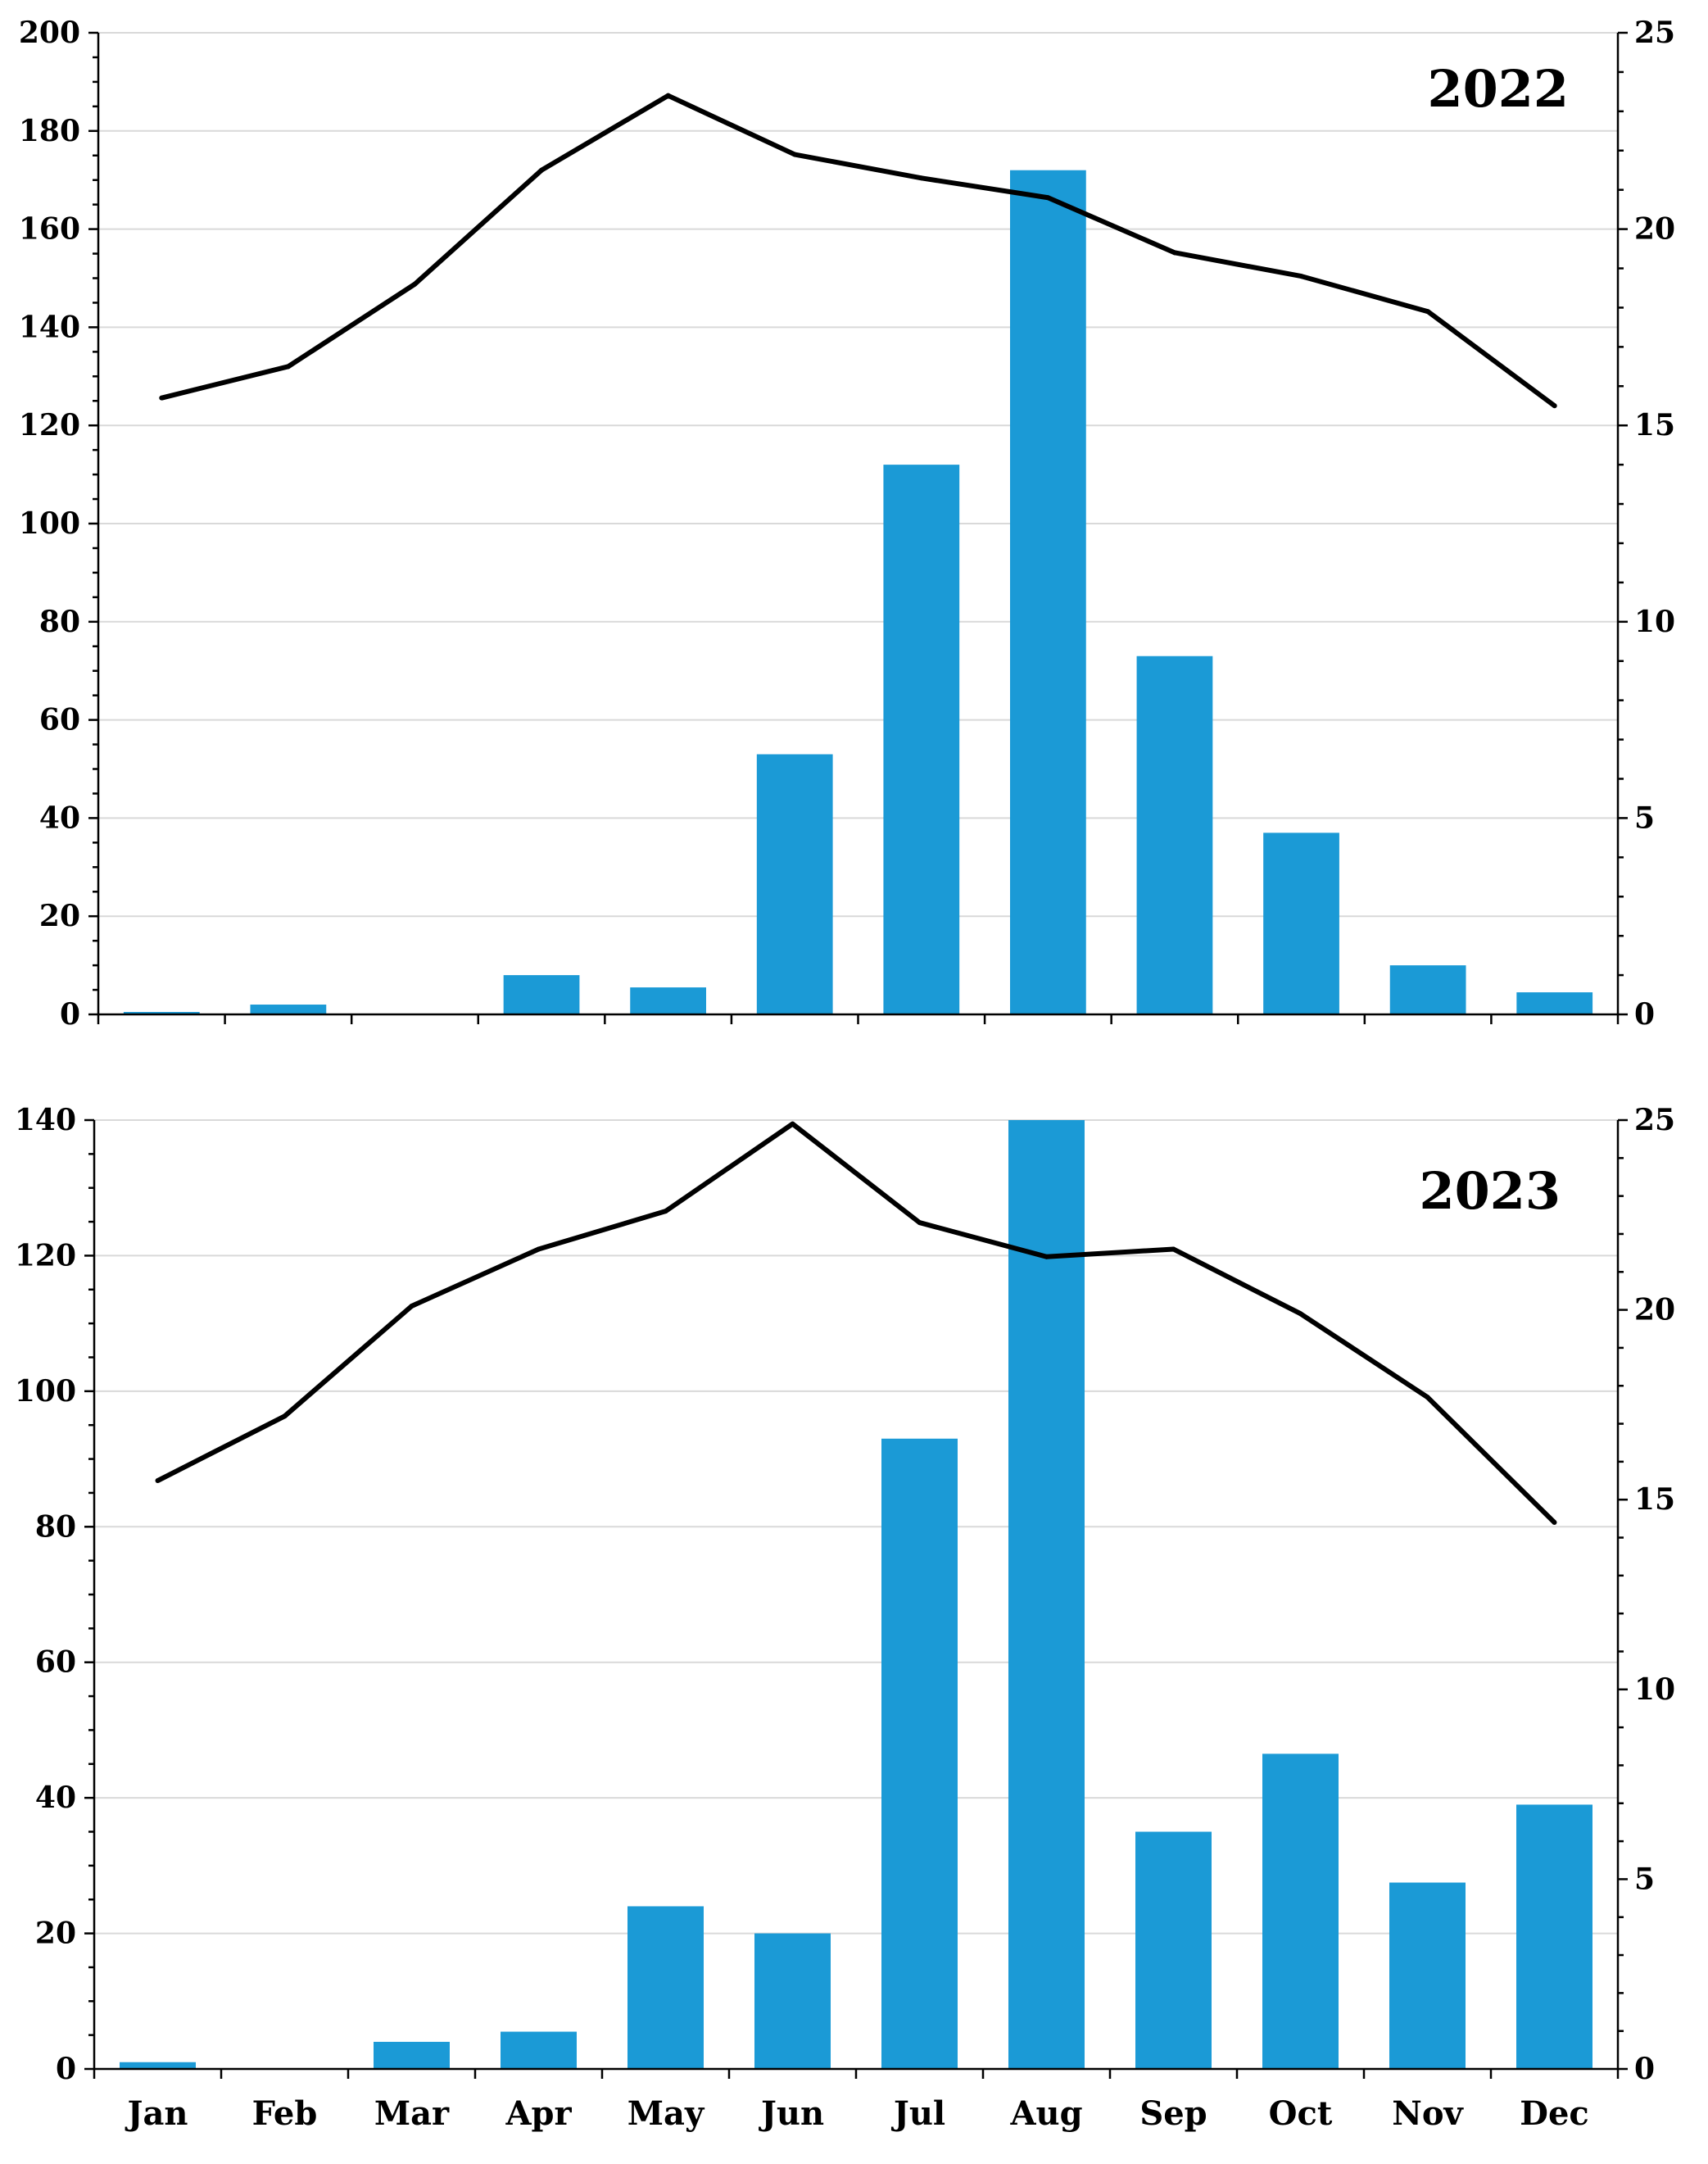 This screenshot has width=1708, height=2164. What do you see at coordinates (1555, 2113) in the screenshot?
I see `month-label-dec: Dec` at bounding box center [1555, 2113].